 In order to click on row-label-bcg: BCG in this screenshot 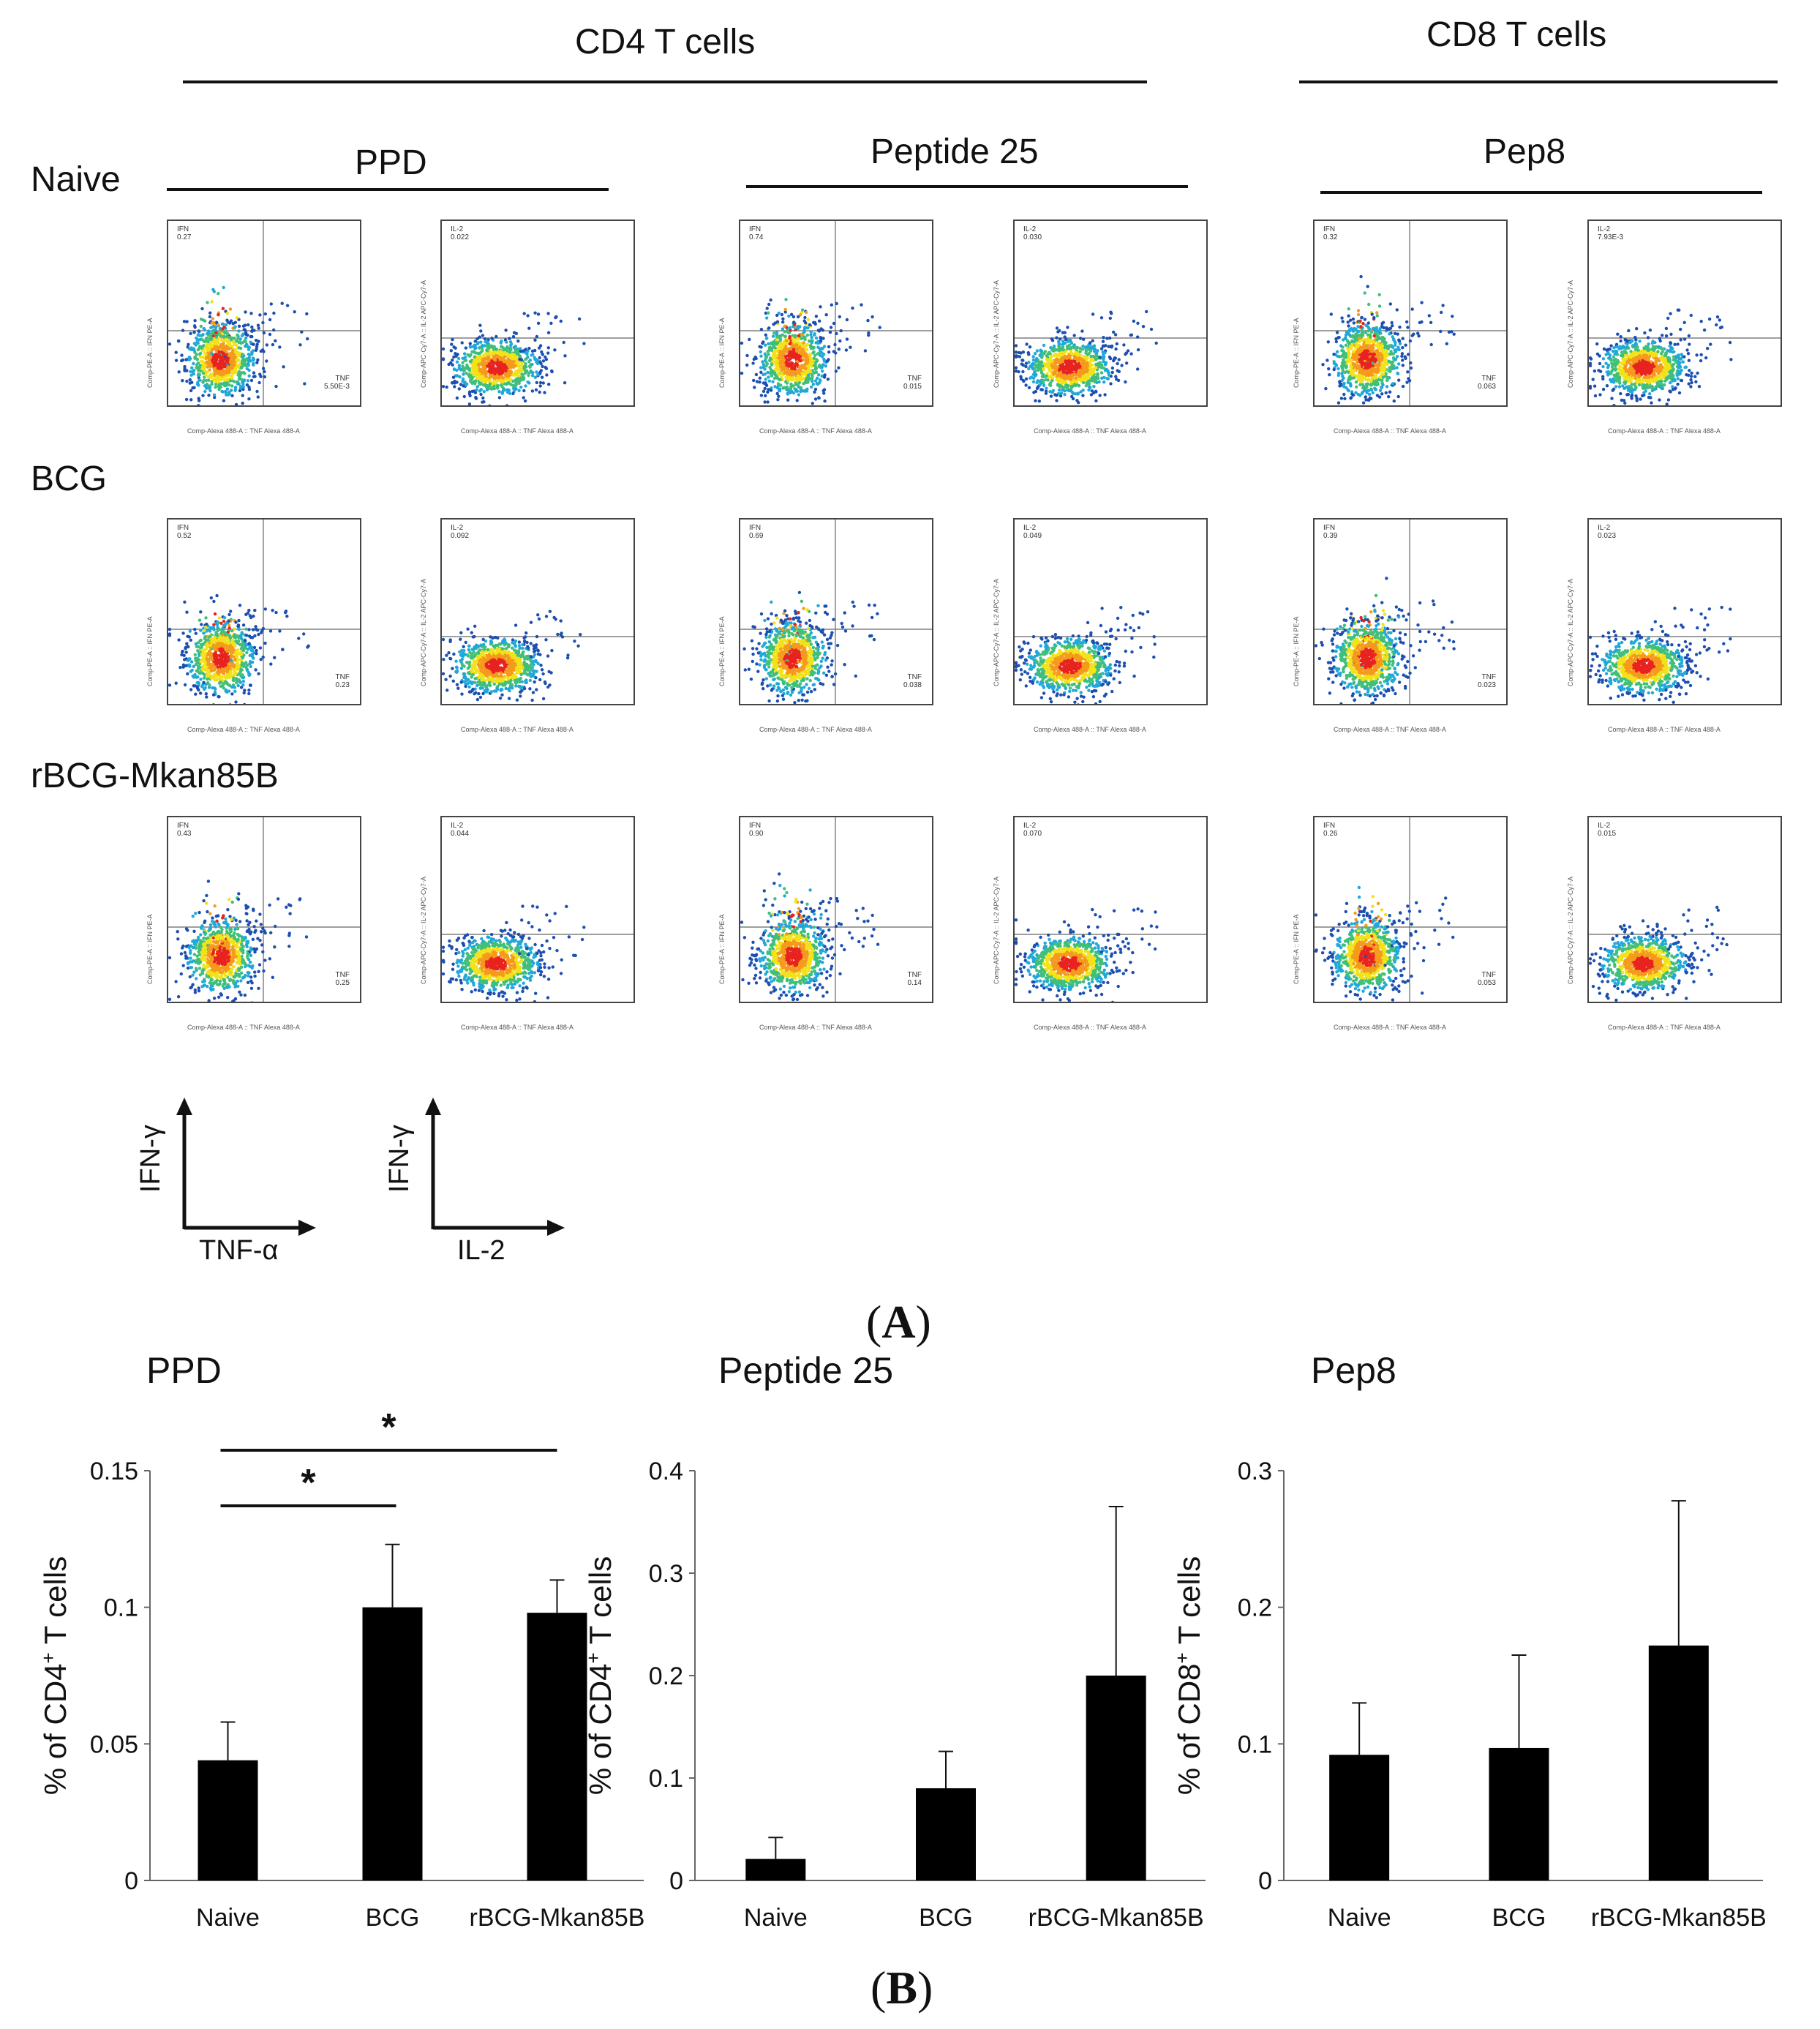, I will do `click(69, 479)`.